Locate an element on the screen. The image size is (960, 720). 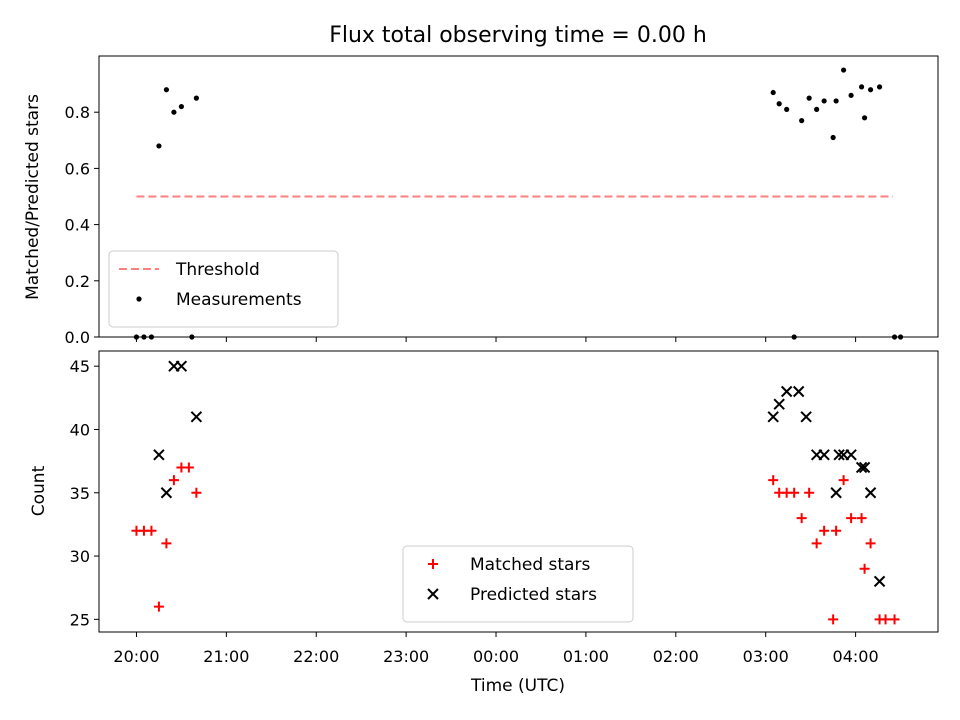
x-tick-label: 00:00 is located at coordinates (496, 656).